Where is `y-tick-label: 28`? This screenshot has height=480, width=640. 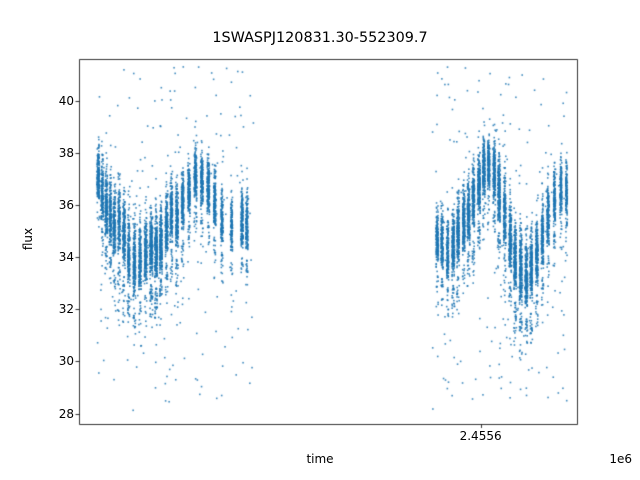
y-tick-label: 28 is located at coordinates (66, 413).